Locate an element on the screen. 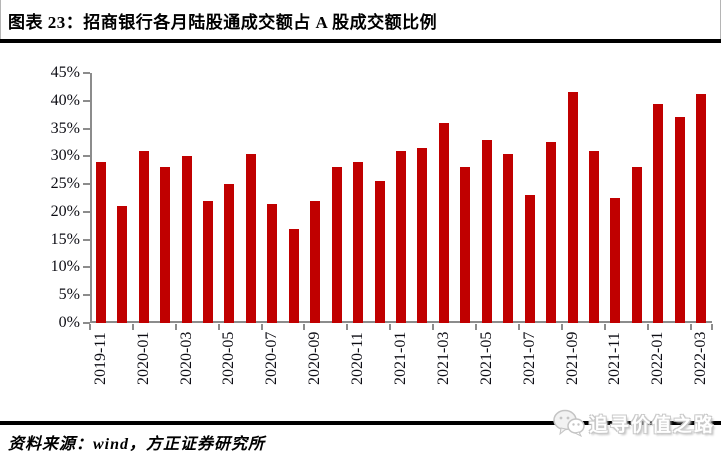 The image size is (721, 462). y-axis-label: 5% is located at coordinates (69, 295).